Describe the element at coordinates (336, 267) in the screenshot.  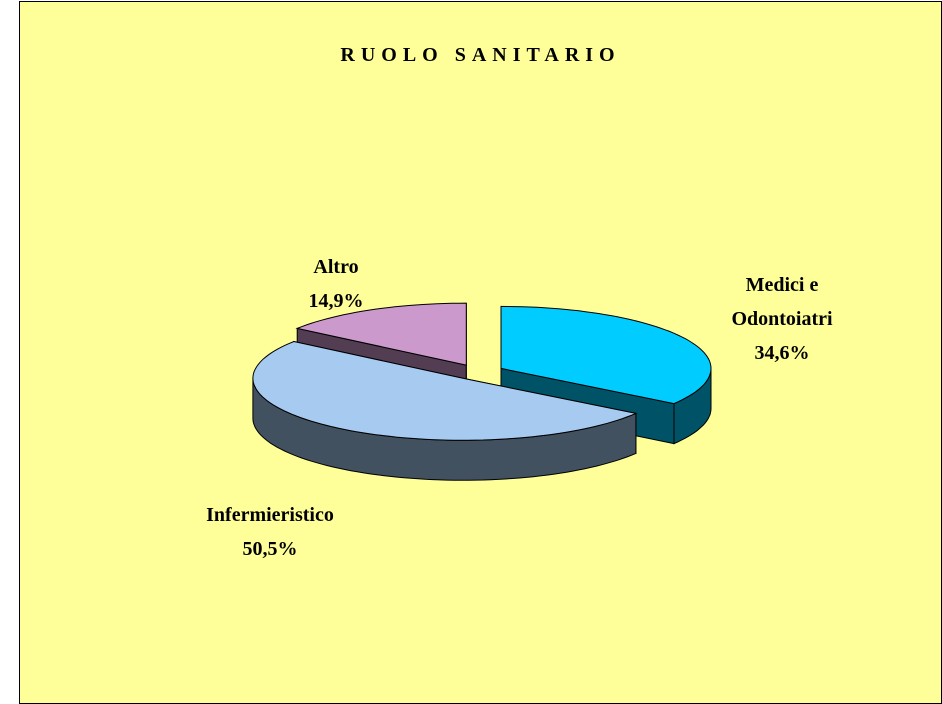
I see `category-label: Altro` at that location.